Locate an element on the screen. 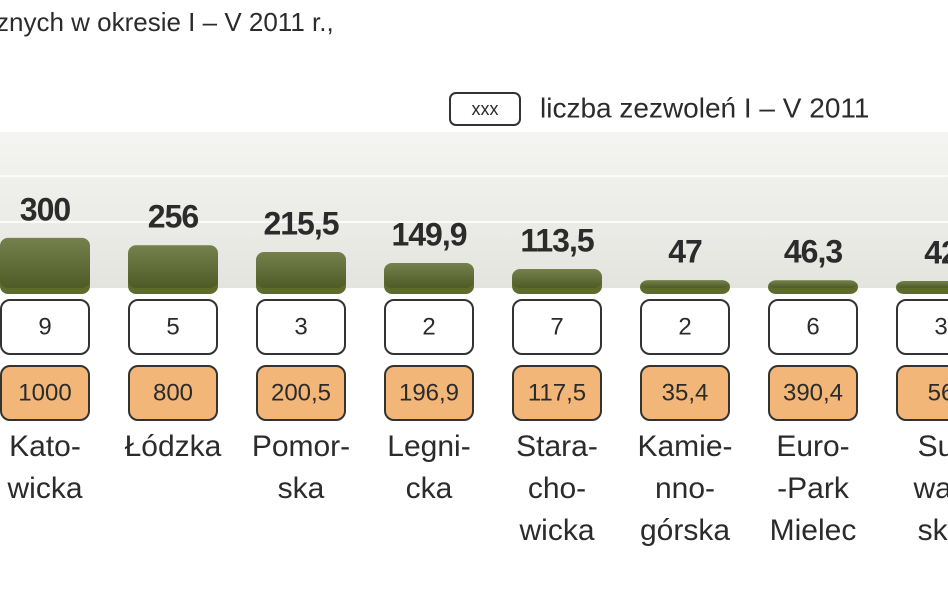 The width and height of the screenshot is (948, 593). category-label: cho- is located at coordinates (557, 488).